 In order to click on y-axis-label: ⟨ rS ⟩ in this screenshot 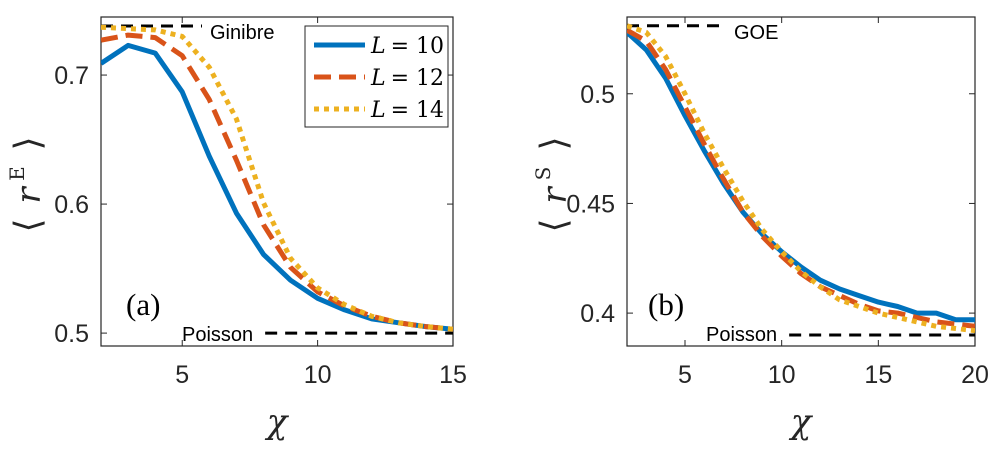, I will do `click(553, 184)`.